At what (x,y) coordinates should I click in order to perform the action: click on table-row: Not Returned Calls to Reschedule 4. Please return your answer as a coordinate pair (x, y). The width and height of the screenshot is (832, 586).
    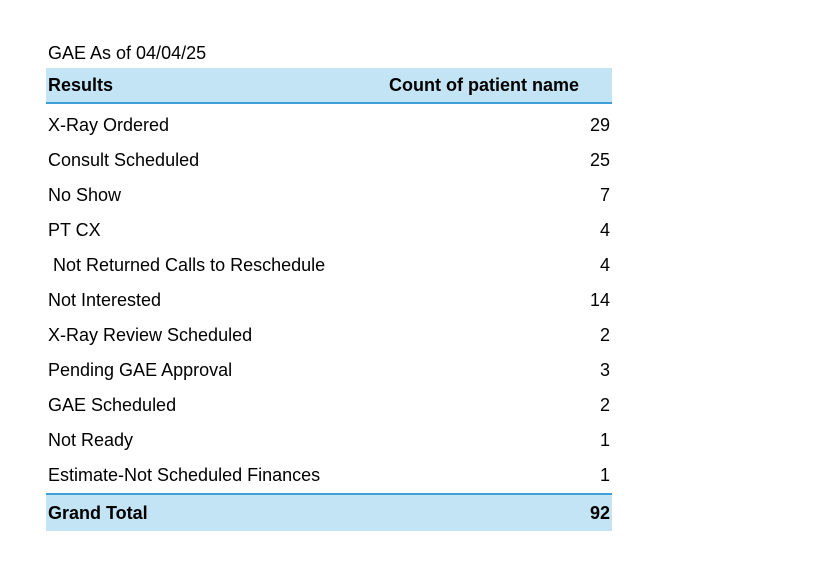
    Looking at the image, I should click on (329, 265).